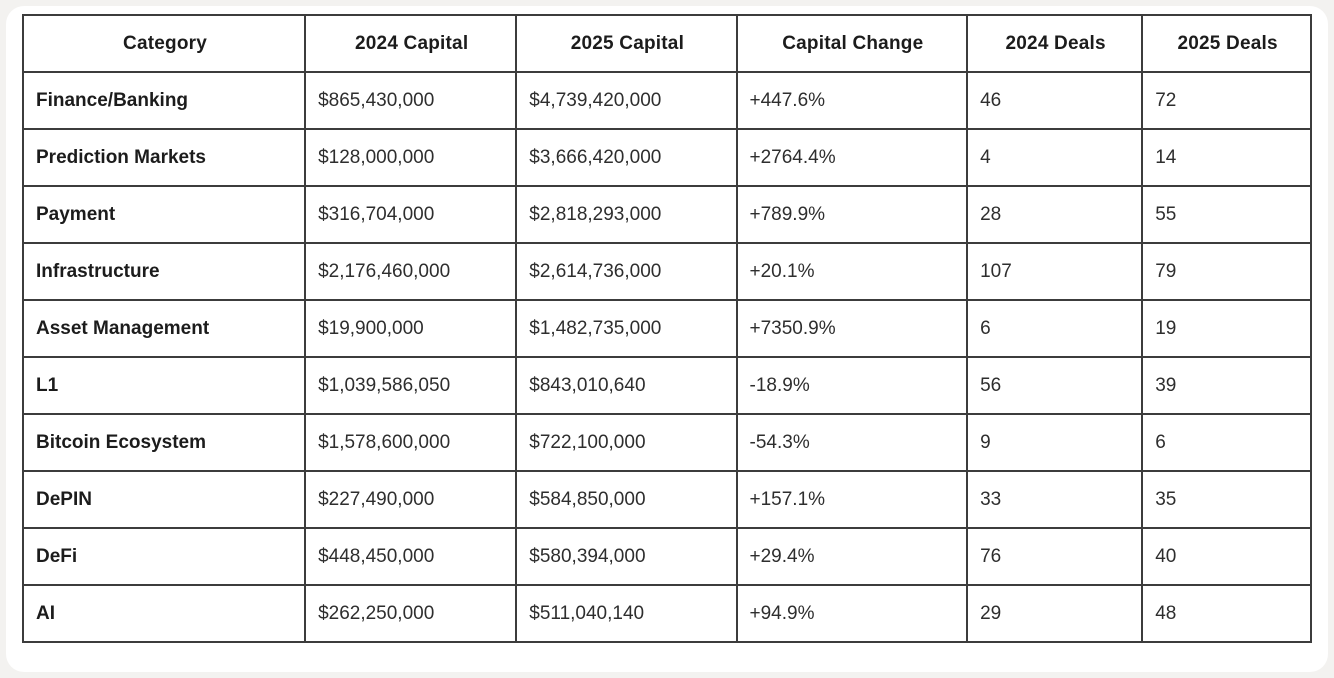 This screenshot has width=1334, height=678. I want to click on cell-2025-deals: 79, so click(1226, 271).